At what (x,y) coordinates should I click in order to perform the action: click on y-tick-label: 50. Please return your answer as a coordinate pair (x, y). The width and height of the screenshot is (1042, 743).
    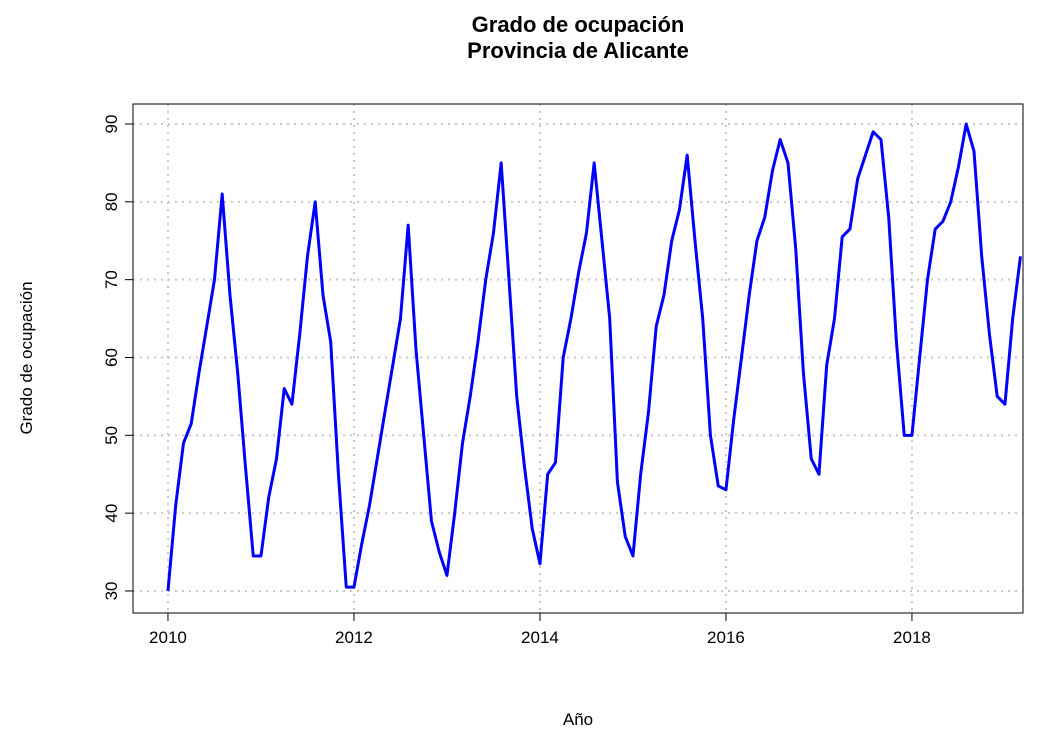
    Looking at the image, I should click on (111, 435).